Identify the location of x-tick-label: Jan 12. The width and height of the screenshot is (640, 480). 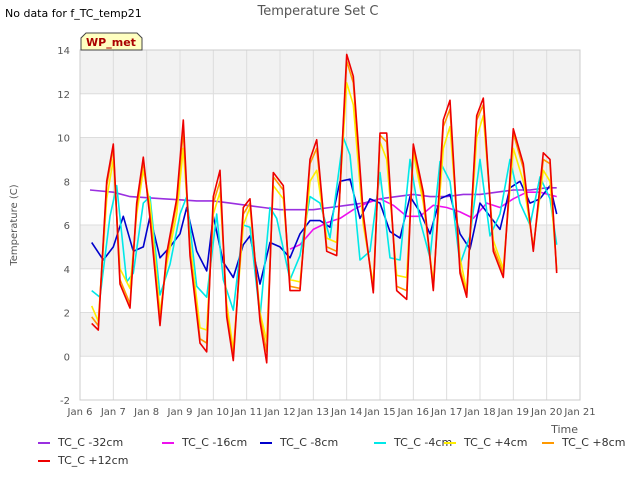
(279, 412).